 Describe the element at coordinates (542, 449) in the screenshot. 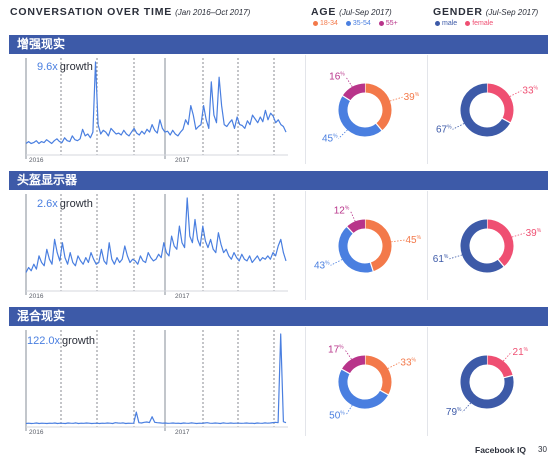

I see `page-number: 30` at that location.